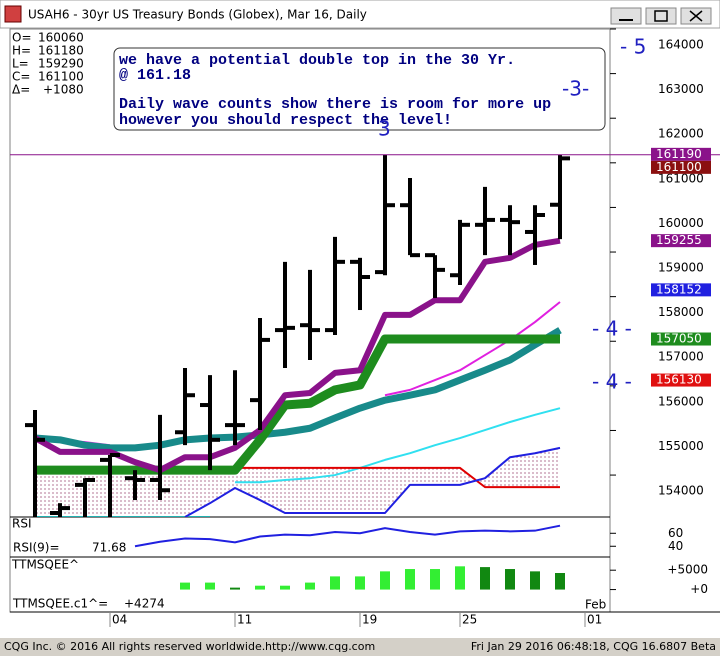 This screenshot has height=660, width=720. Describe the element at coordinates (681, 446) in the screenshot. I see `y-tick-label: 155000` at that location.